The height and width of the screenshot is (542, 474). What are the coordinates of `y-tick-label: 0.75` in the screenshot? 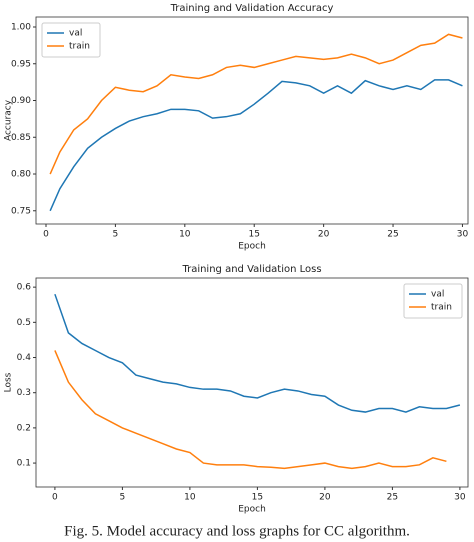 It's located at (21, 211).